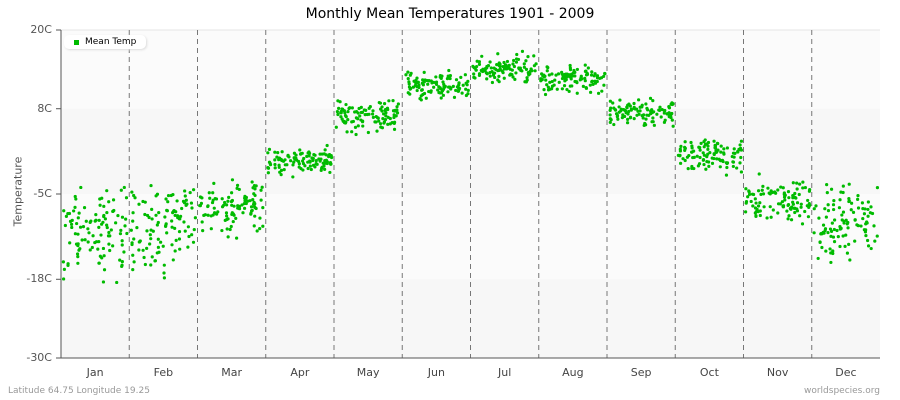 The image size is (900, 400). I want to click on x-tick-label: Dec, so click(846, 372).